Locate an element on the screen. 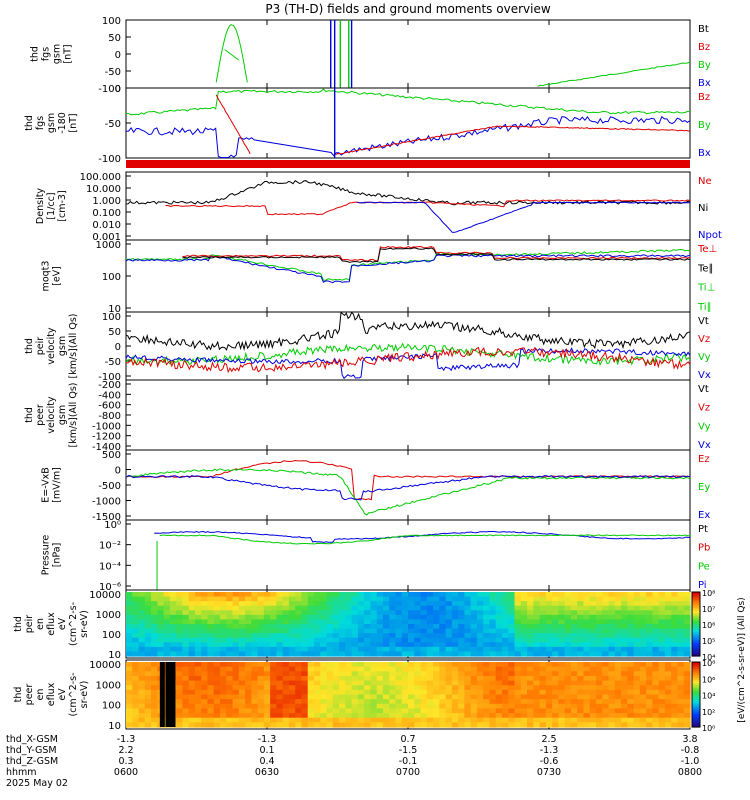 The width and height of the screenshot is (750, 800). y-tick-label: 100 is located at coordinates (111, 21).